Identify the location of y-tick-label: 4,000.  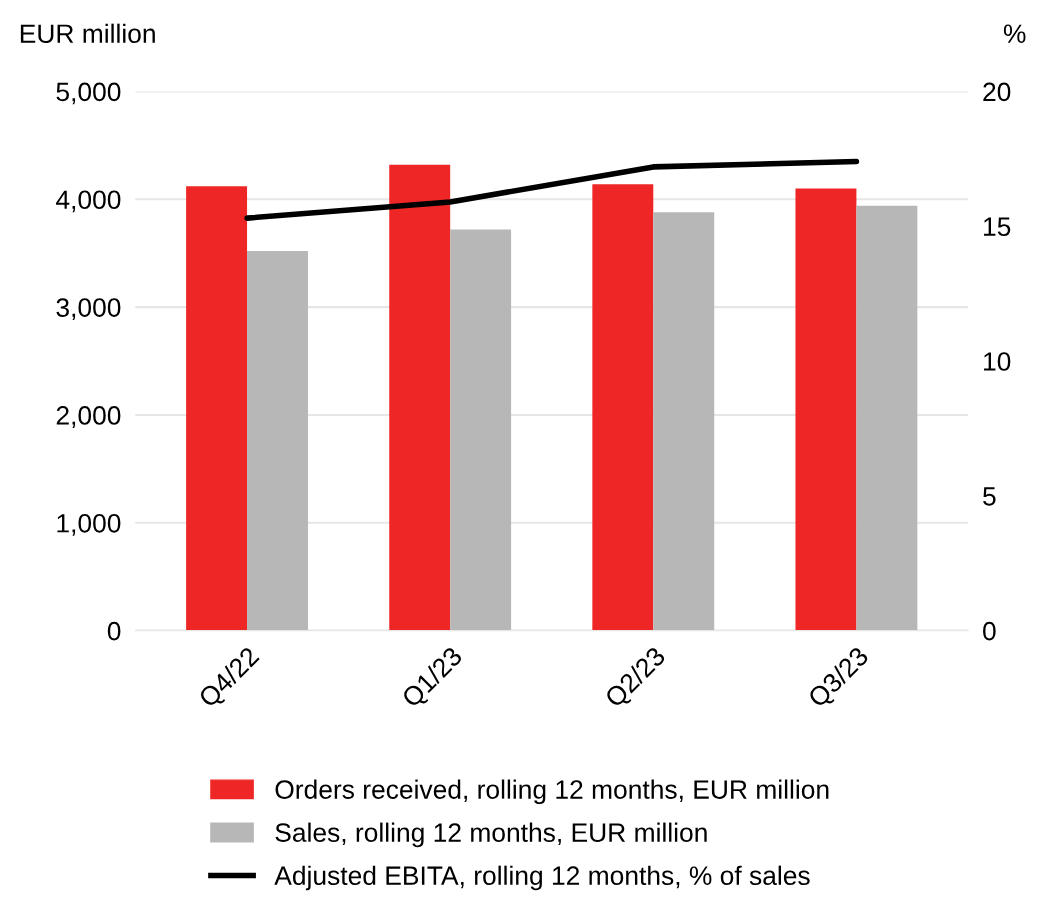
(88, 201).